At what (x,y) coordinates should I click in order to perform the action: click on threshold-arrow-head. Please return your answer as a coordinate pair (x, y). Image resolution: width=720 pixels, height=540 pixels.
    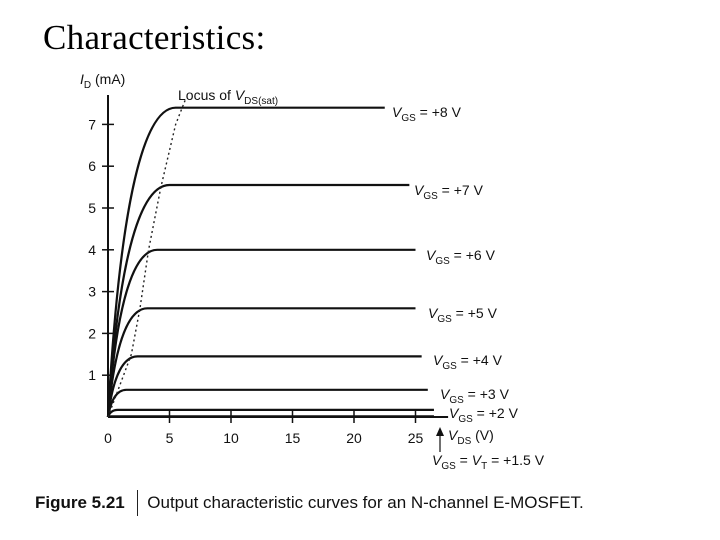
    Looking at the image, I should click on (440, 431).